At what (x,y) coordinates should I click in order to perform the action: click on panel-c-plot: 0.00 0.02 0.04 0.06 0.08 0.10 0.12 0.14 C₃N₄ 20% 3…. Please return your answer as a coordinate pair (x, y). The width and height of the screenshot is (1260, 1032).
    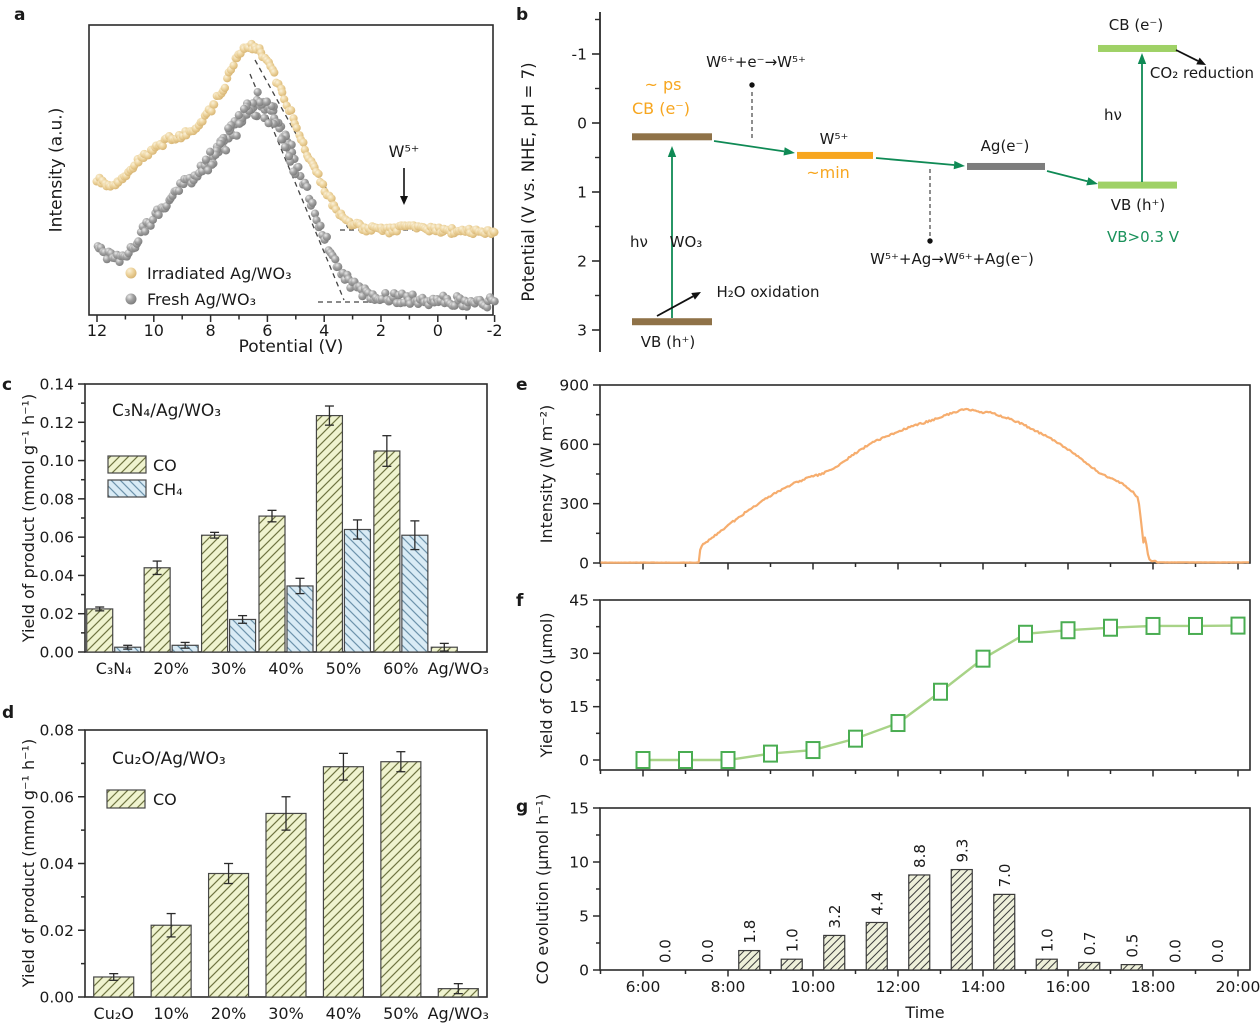
    Looking at the image, I should click on (263, 527).